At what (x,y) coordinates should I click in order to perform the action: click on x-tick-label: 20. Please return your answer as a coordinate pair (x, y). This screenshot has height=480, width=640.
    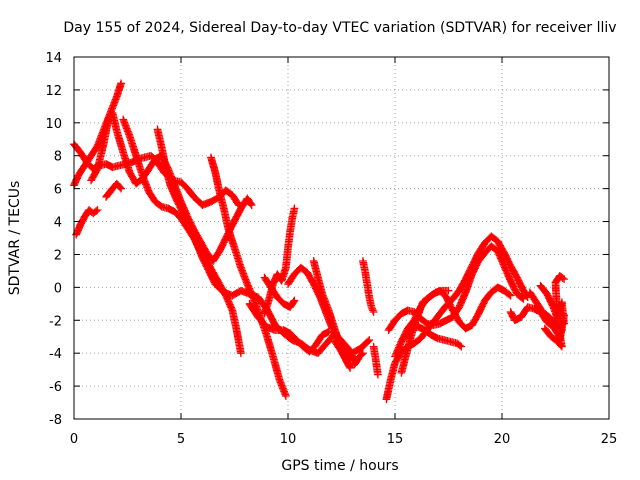
    Looking at the image, I should click on (502, 439).